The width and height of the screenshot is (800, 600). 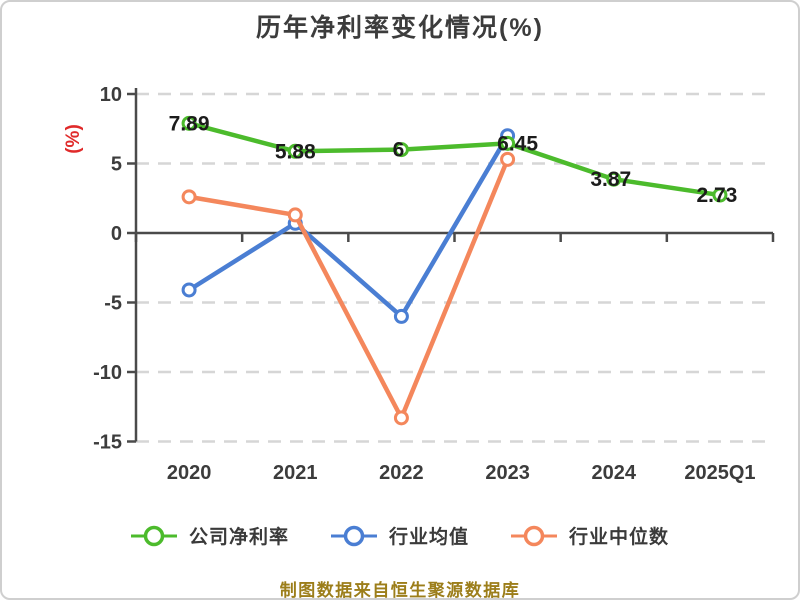 What do you see at coordinates (614, 473) in the screenshot?
I see `x-tick-label: 2024` at bounding box center [614, 473].